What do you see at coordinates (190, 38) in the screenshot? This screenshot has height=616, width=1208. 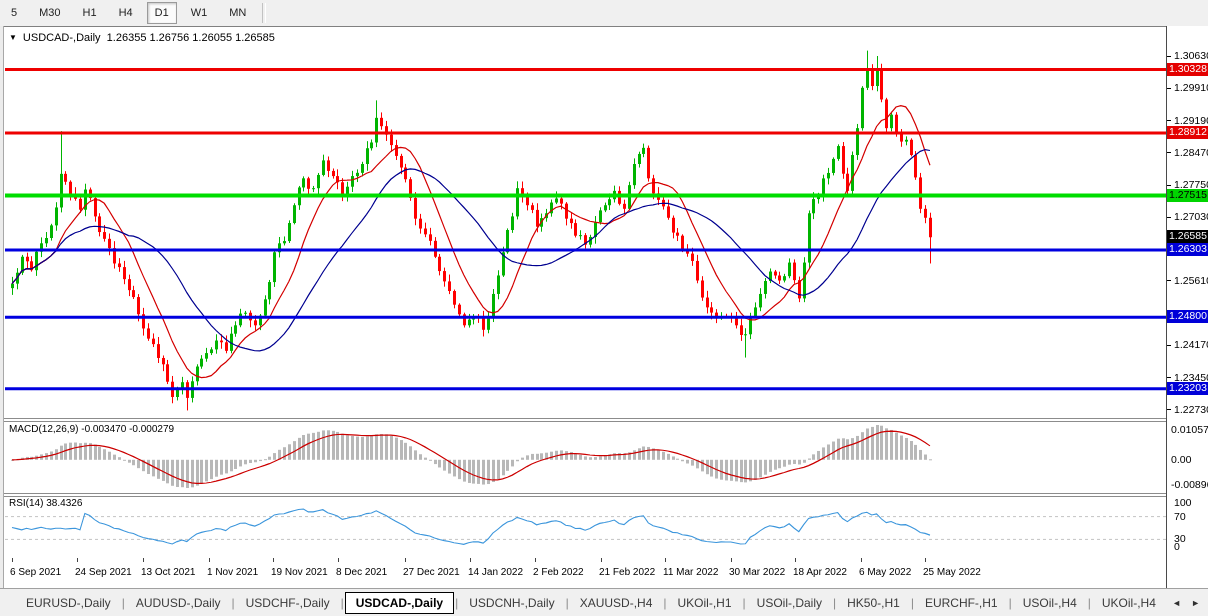 I see `chart-ohlc-values: 1.26355 1.26756 1.26055 1.26585` at bounding box center [190, 38].